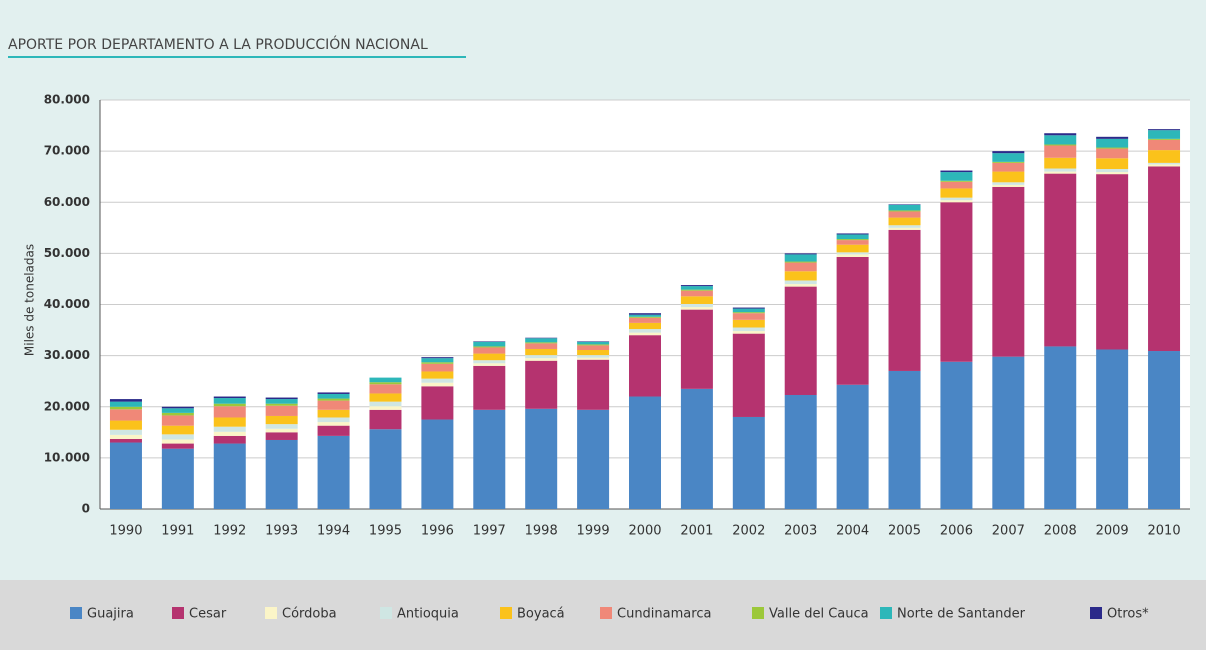  Describe the element at coordinates (541, 614) in the screenshot. I see `legend-label: Boyacá` at that location.